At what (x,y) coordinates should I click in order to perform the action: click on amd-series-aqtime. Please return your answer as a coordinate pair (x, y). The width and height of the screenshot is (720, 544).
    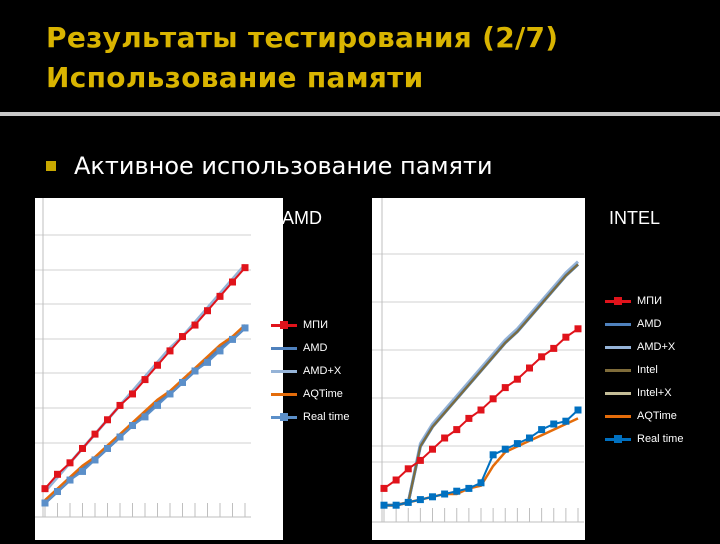
    Looking at the image, I should click on (145, 413).